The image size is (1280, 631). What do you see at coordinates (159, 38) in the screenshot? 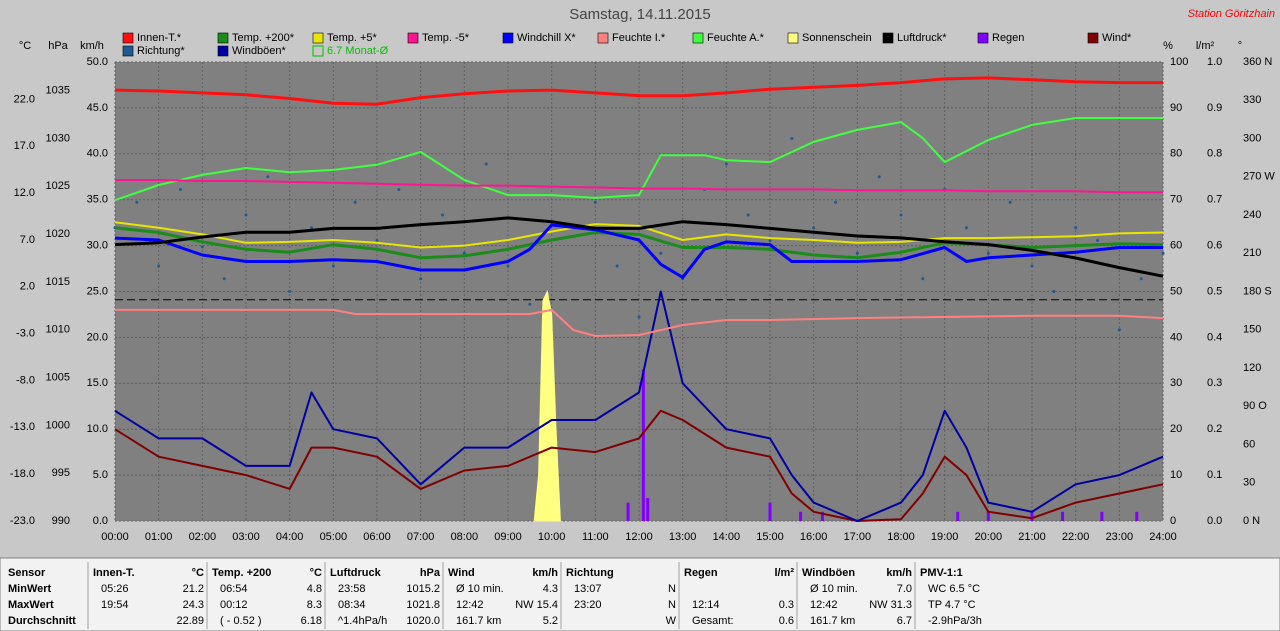
I see `legend-label: Innen-T.*` at bounding box center [159, 38].